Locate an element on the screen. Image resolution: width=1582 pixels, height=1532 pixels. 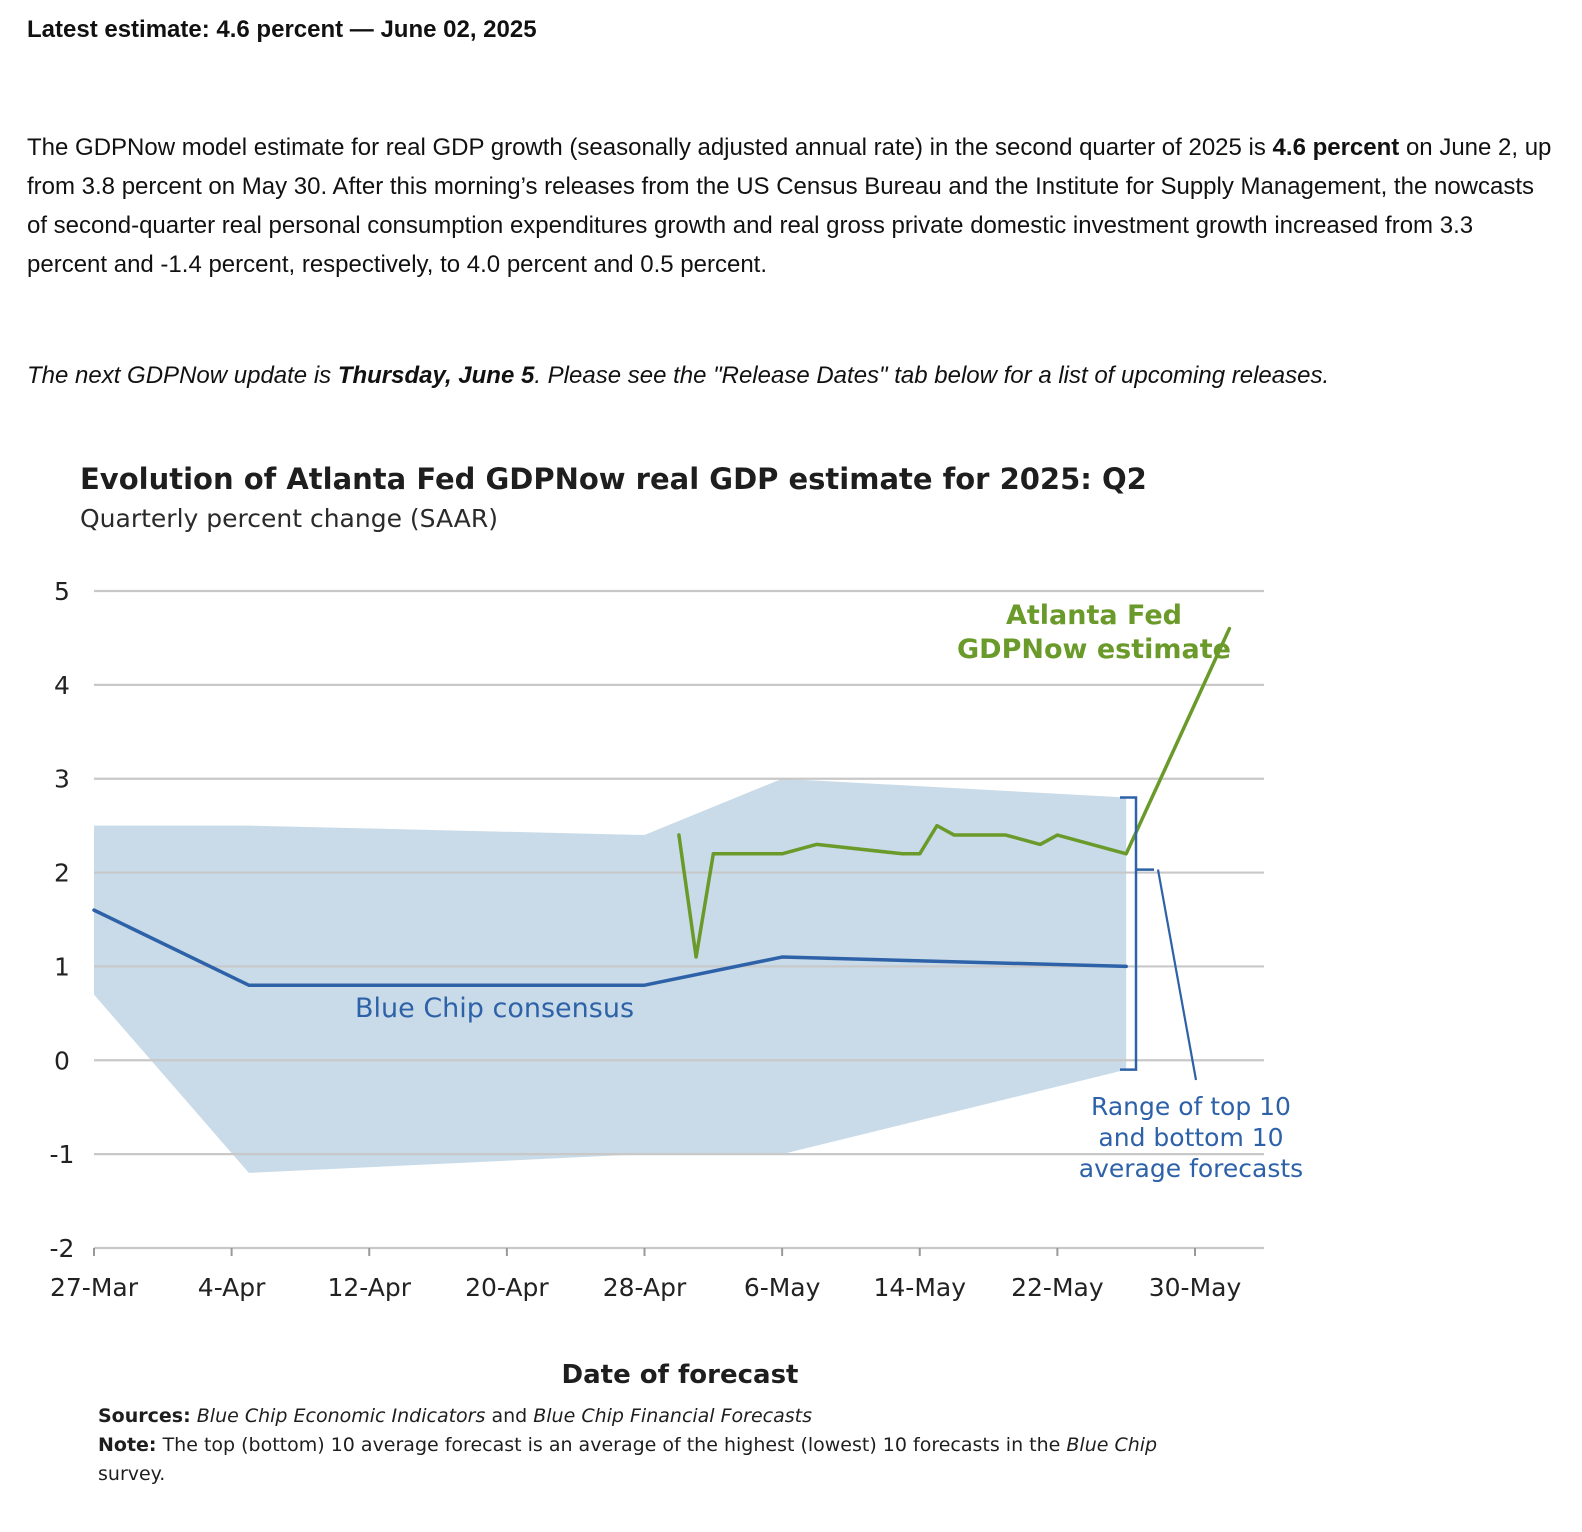
sources-text-1: Blue Chip Economic Indicators is located at coordinates (341, 1416).